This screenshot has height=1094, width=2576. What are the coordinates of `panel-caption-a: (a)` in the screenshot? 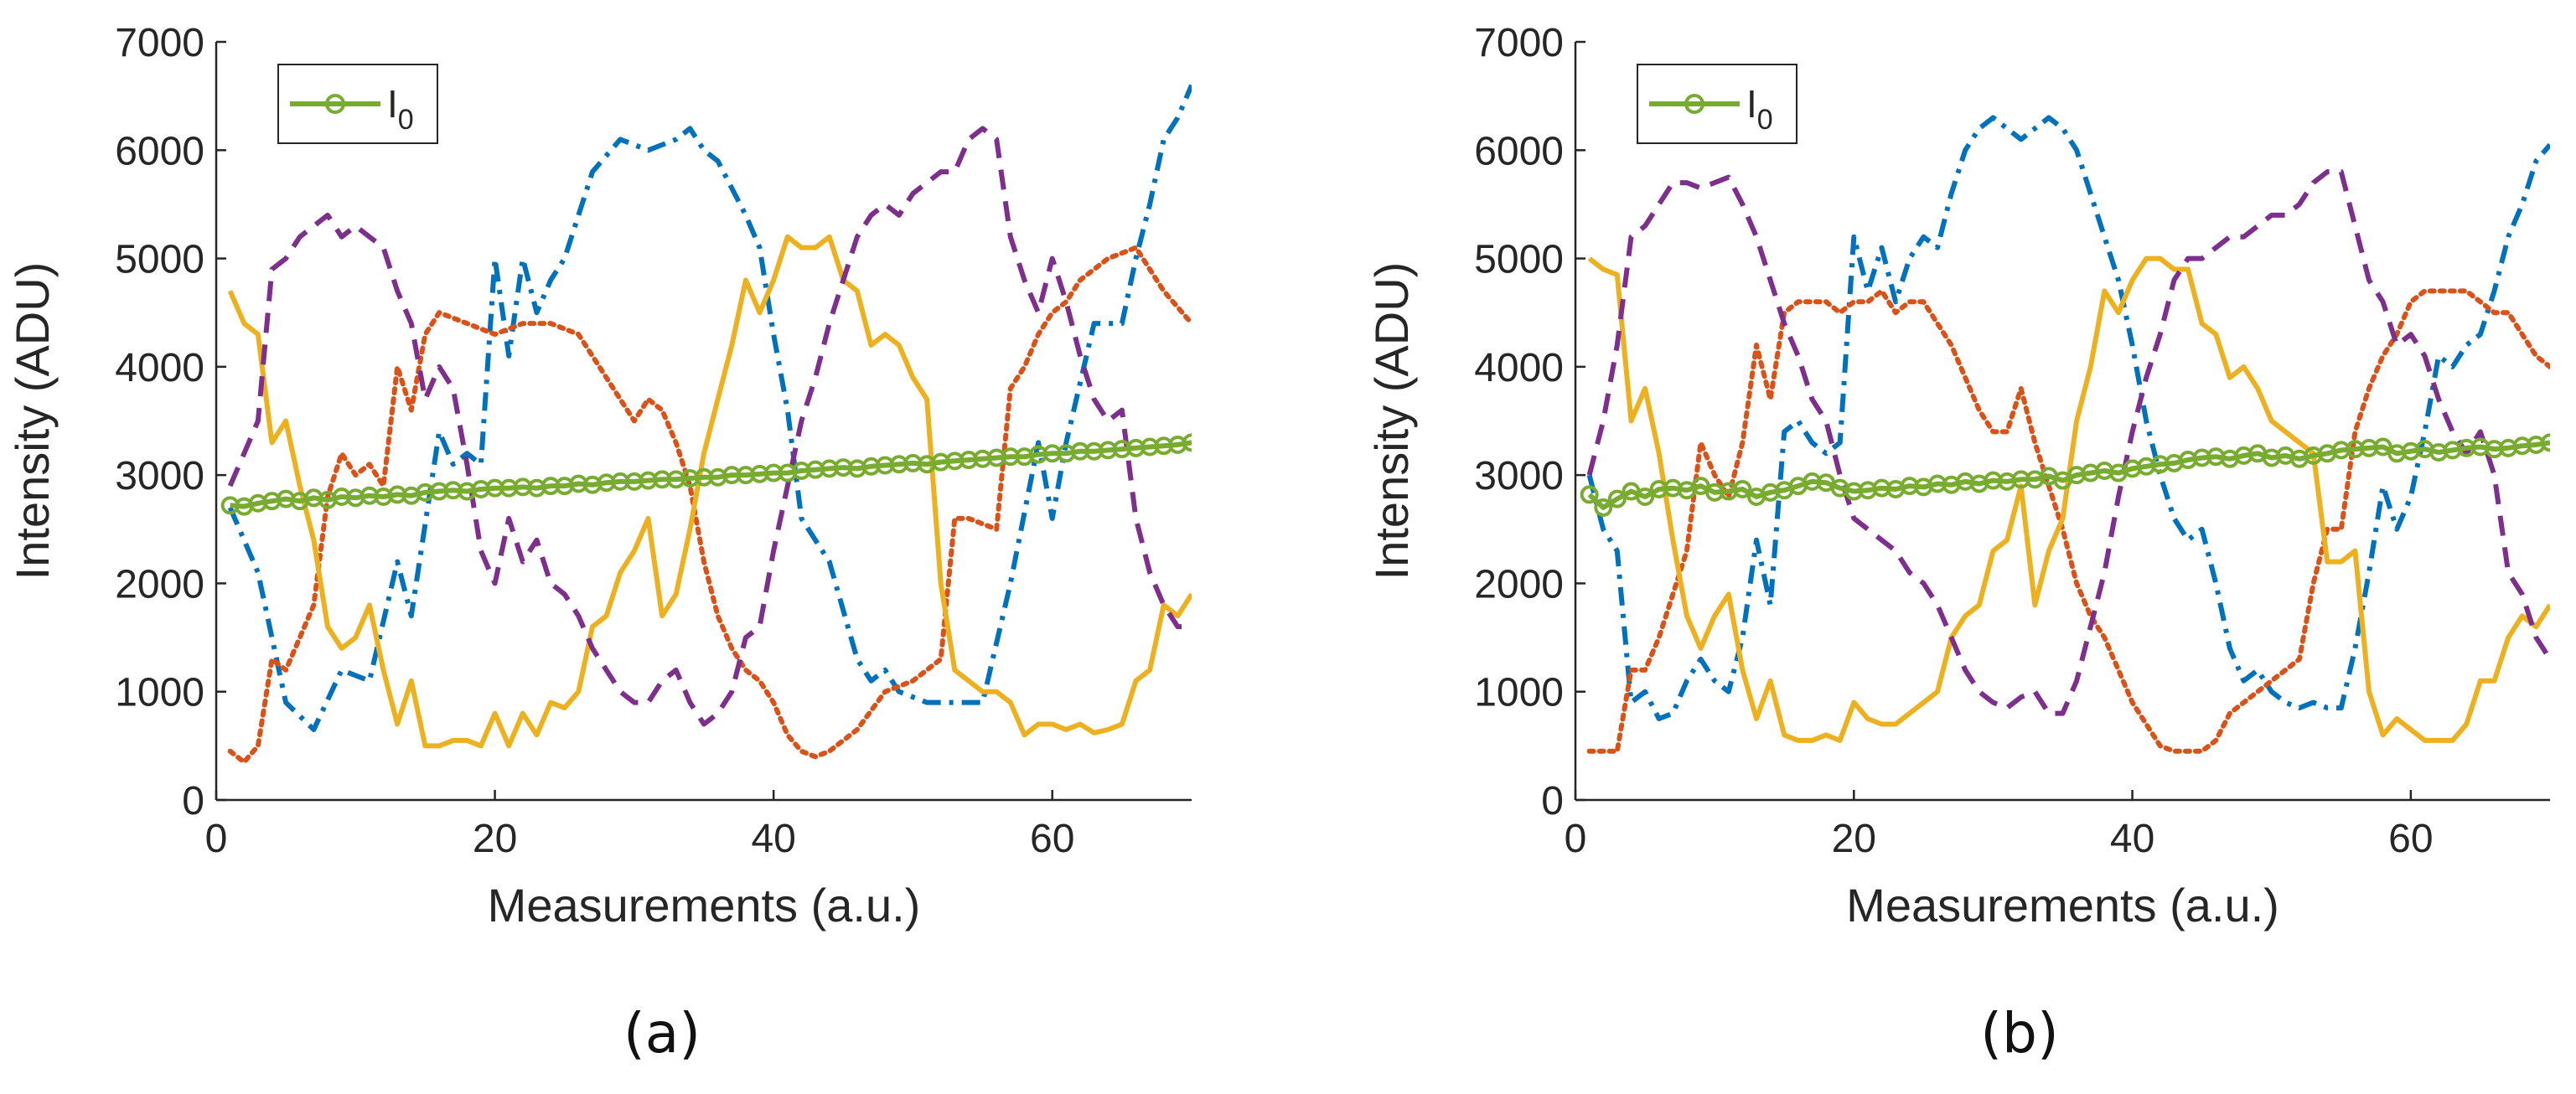 It's located at (662, 1033).